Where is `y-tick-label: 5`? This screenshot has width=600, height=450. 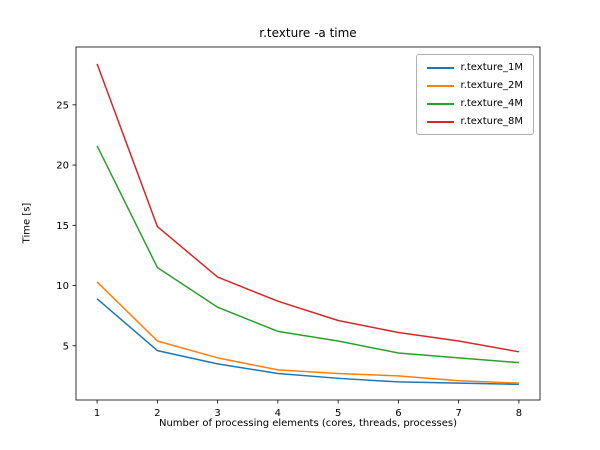 y-tick-label: 5 is located at coordinates (66, 346).